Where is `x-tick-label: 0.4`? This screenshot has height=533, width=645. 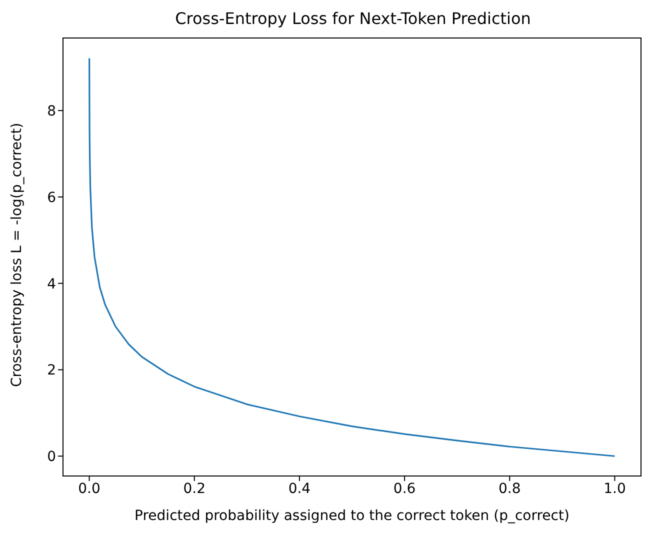
x-tick-label: 0.4 is located at coordinates (299, 488).